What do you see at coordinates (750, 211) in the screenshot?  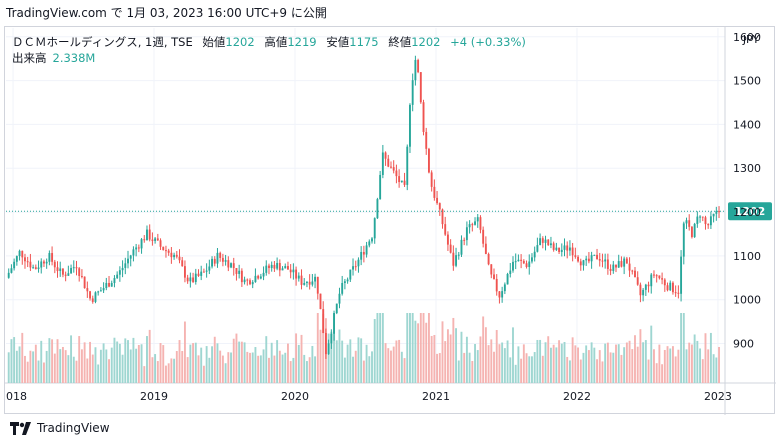 I see `last-price-badge` at bounding box center [750, 211].